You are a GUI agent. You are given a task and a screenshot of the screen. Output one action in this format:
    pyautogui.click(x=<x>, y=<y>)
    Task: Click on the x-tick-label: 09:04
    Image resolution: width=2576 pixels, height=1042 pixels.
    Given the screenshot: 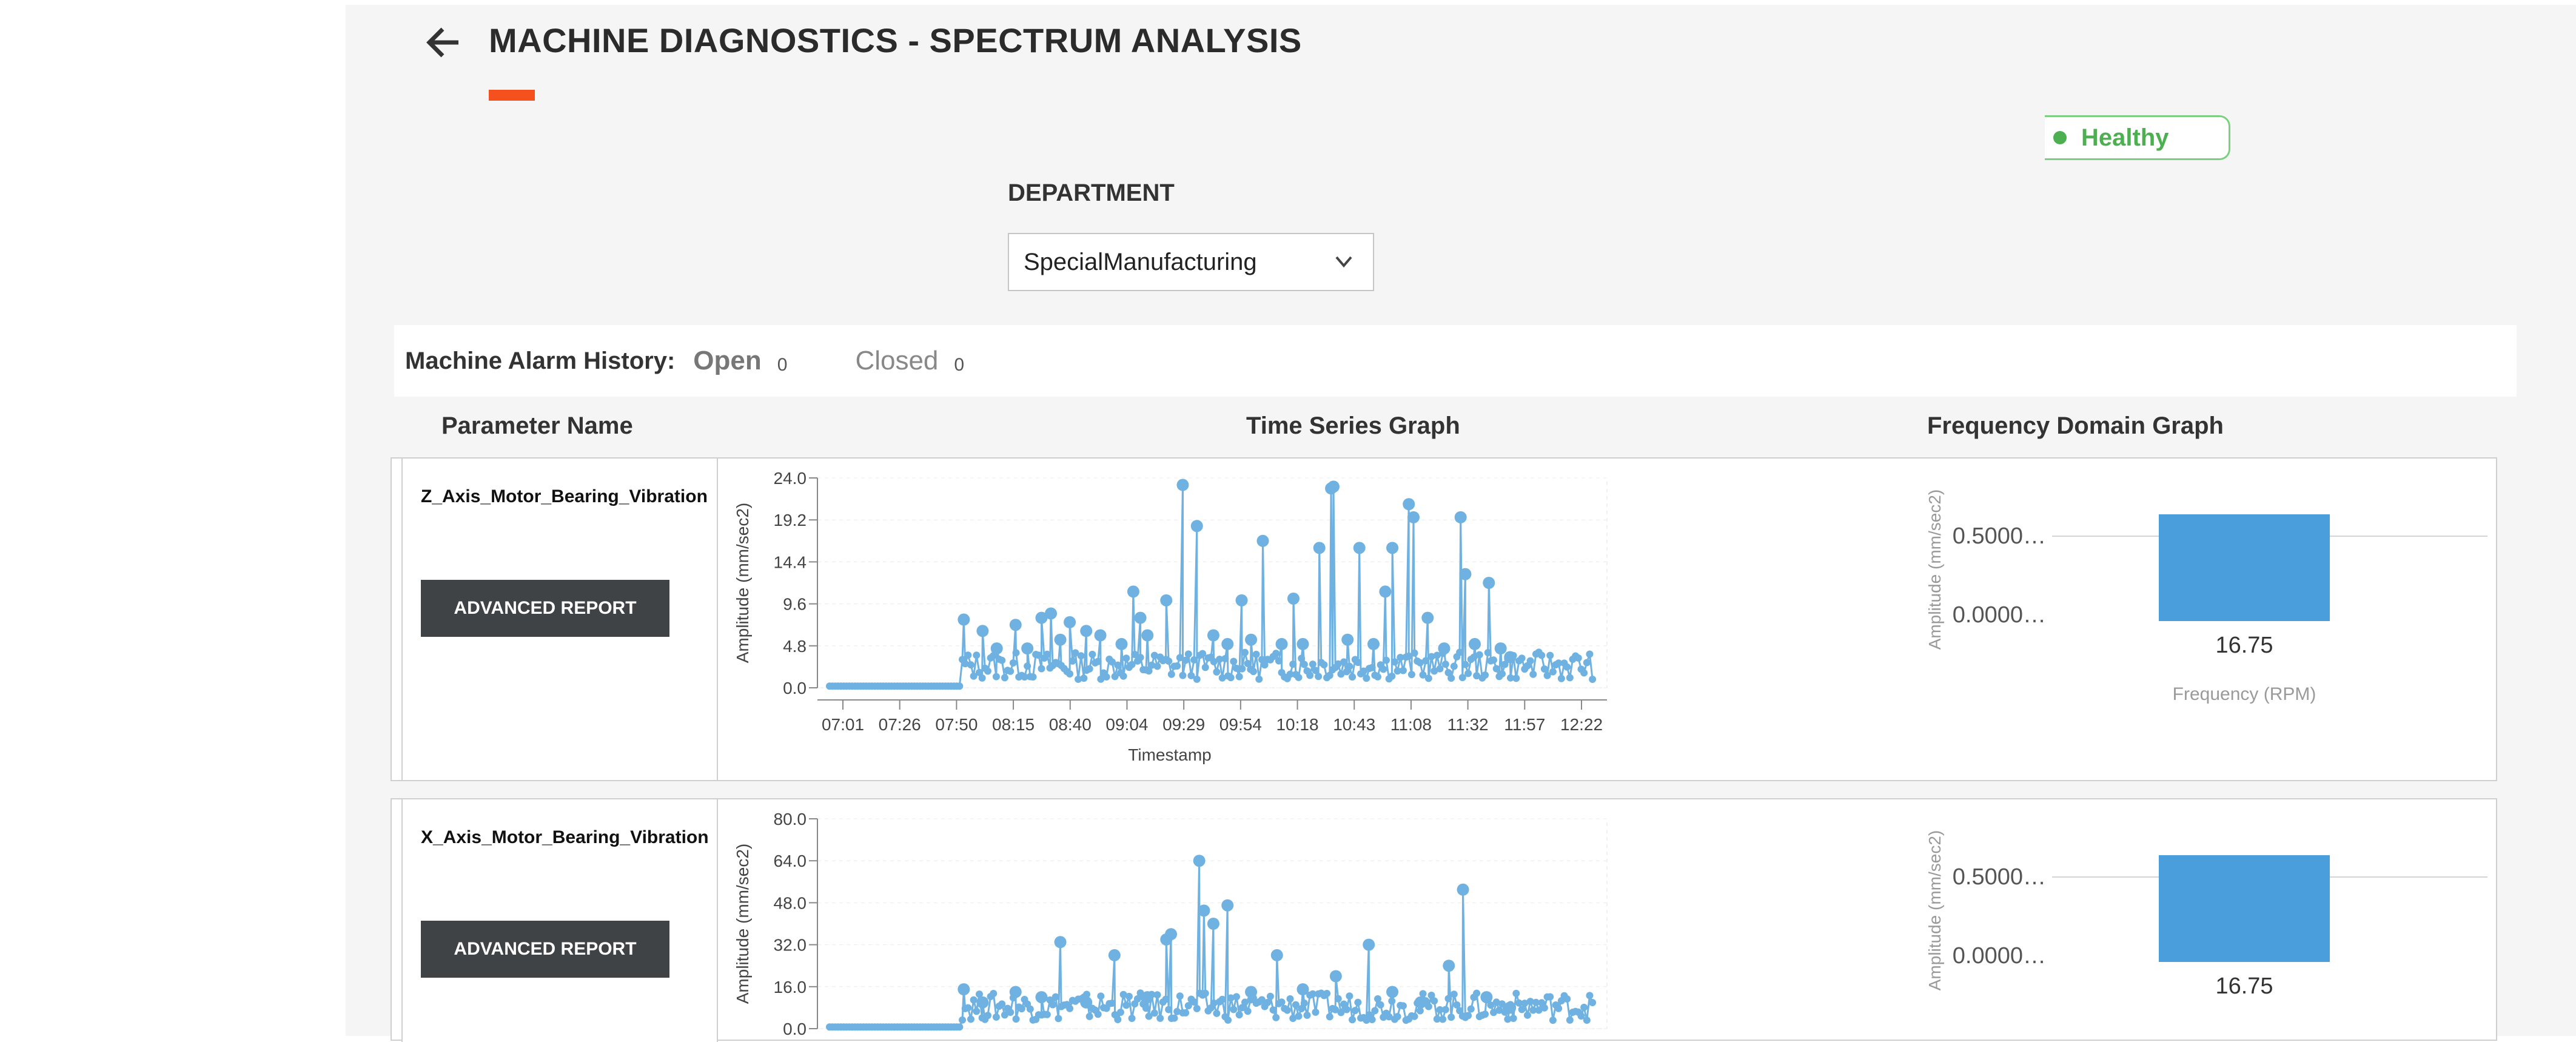 What is the action you would take?
    pyautogui.click(x=1126, y=725)
    